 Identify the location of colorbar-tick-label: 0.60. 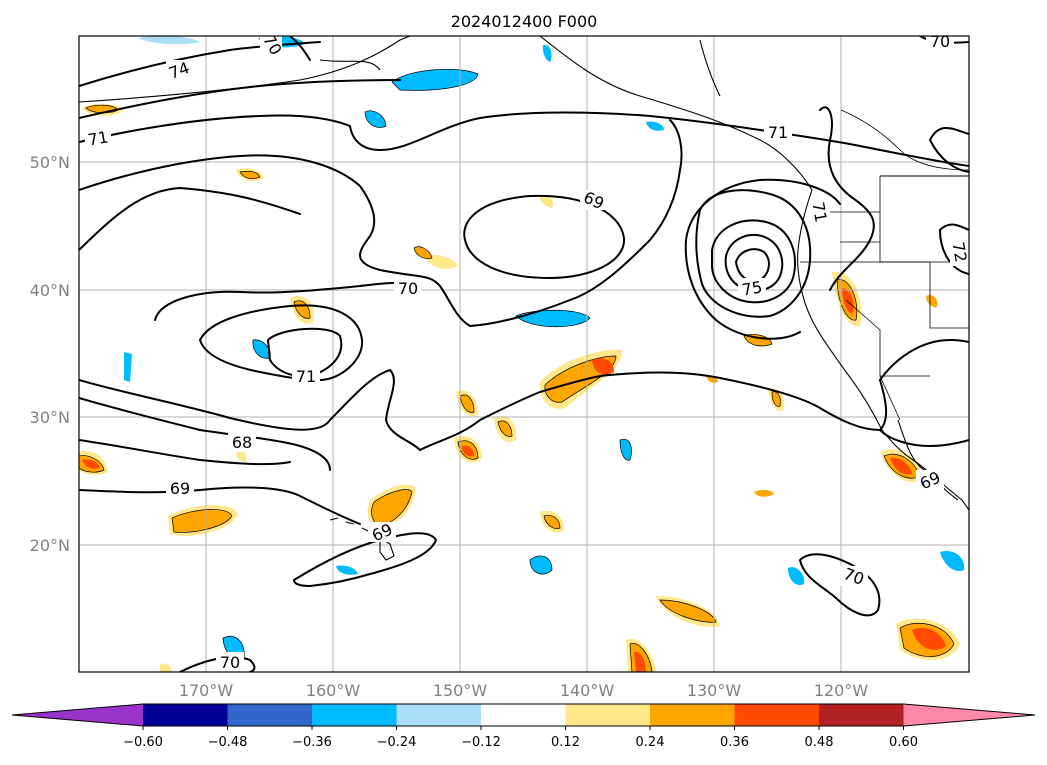
(903, 742).